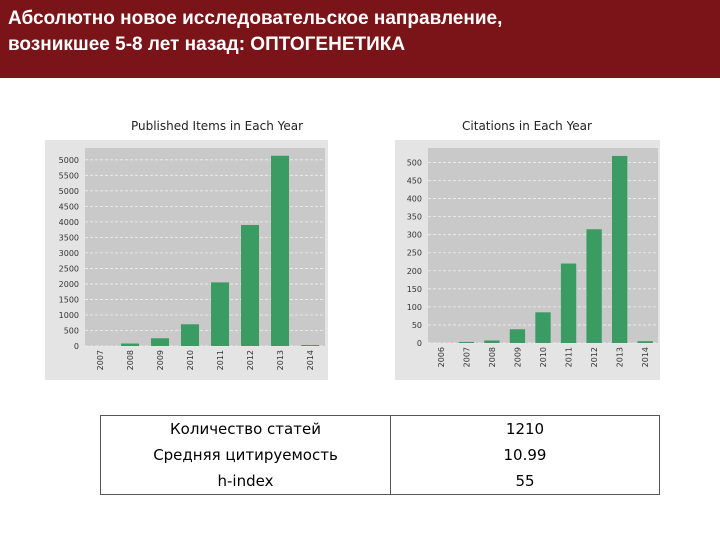 Image resolution: width=720 pixels, height=540 pixels. What do you see at coordinates (69, 237) in the screenshot?
I see `y-tick-label: 3500` at bounding box center [69, 237].